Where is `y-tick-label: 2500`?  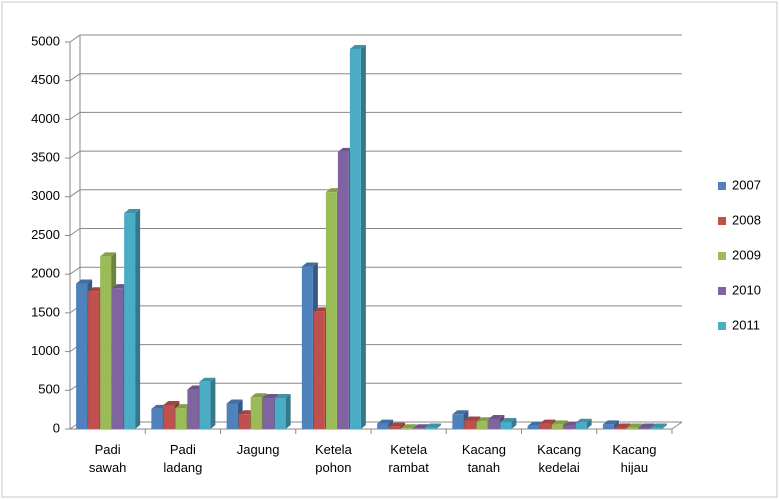
y-tick-label: 2500 is located at coordinates (45, 234).